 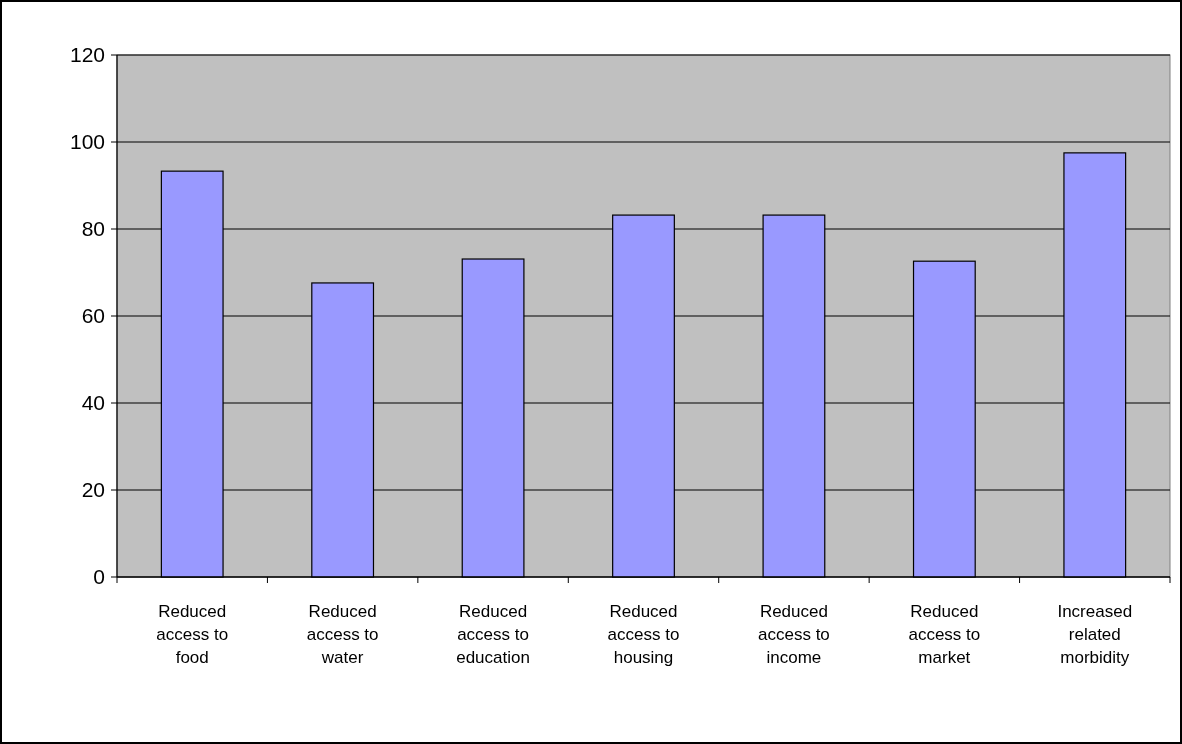 I want to click on x-tick-label: Increased related morbidity, so click(x=1095, y=634).